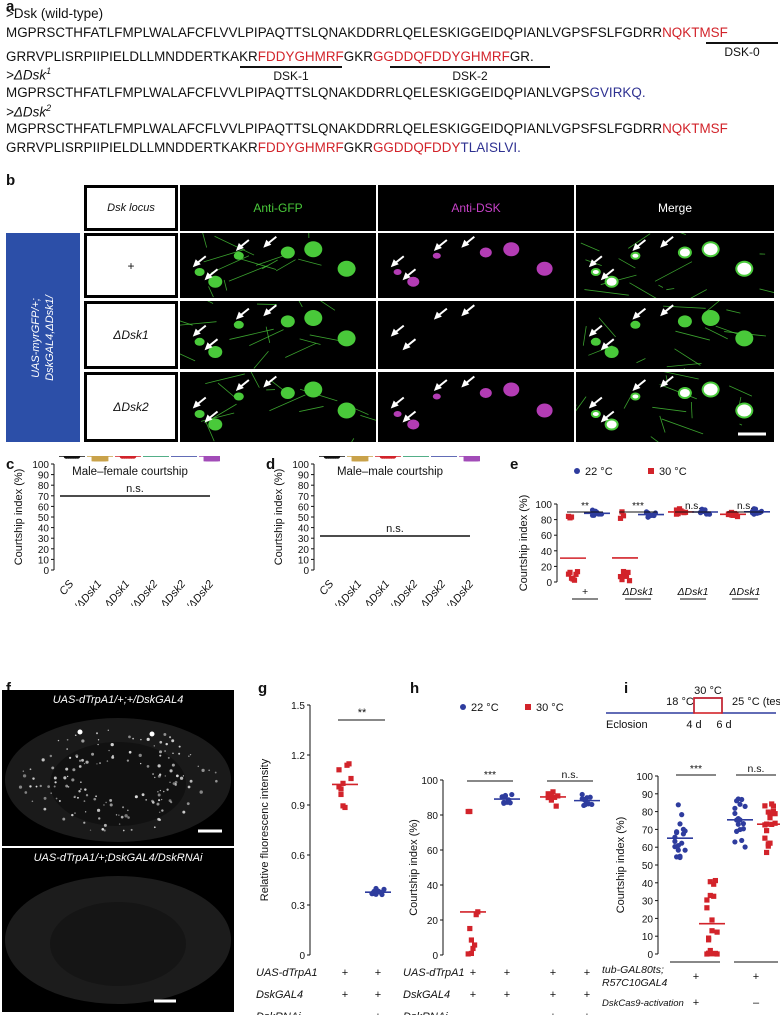 The width and height of the screenshot is (780, 1015). I want to click on fluorescent-cell, so click(152, 734).